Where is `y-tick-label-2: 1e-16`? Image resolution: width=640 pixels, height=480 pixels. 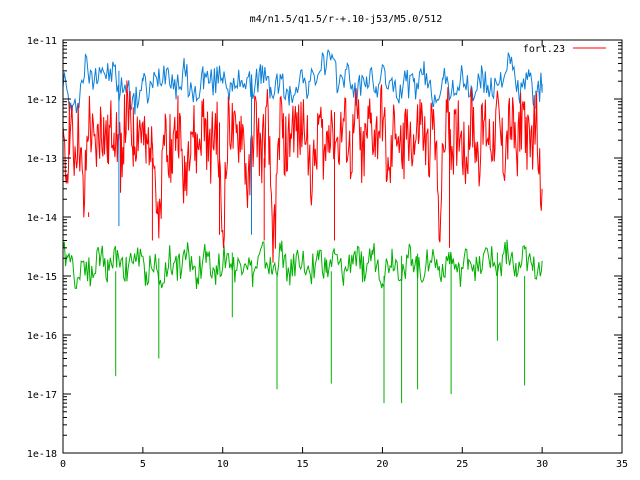
y-tick-label-2: 1e-16 is located at coordinates (42, 336).